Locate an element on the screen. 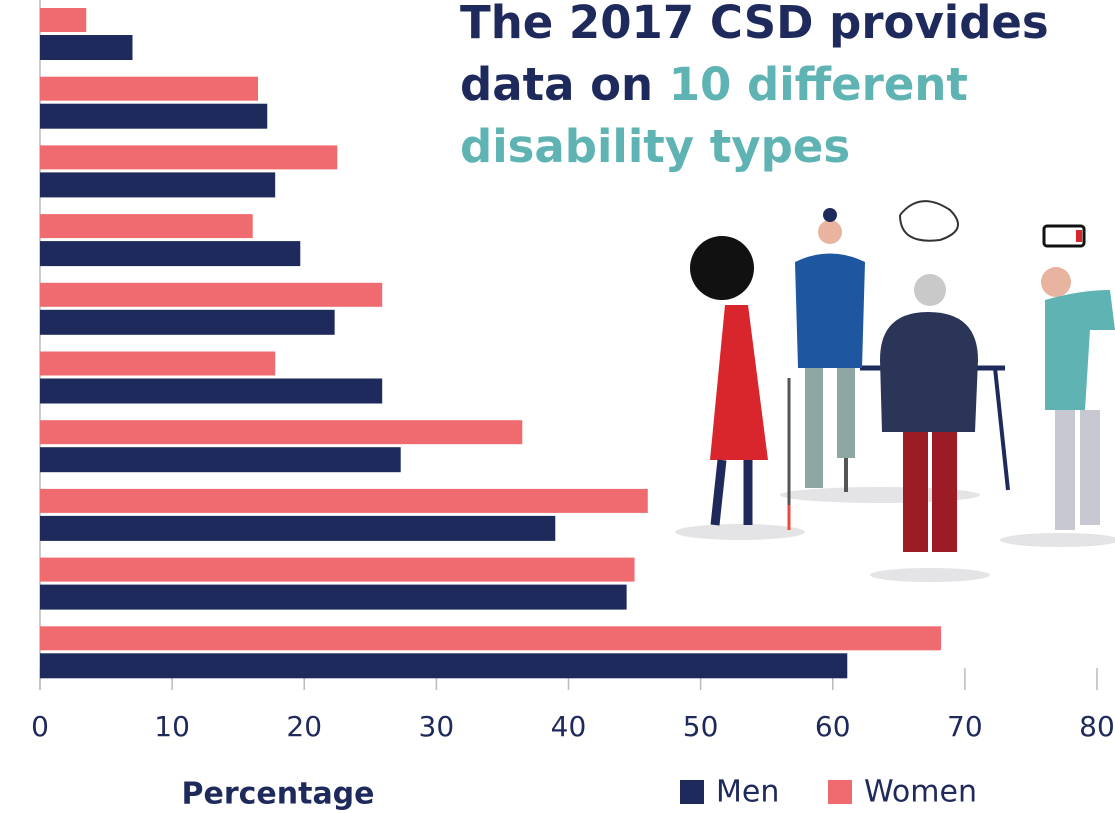 The width and height of the screenshot is (1115, 813). x-tick-label: 80 is located at coordinates (1097, 726).